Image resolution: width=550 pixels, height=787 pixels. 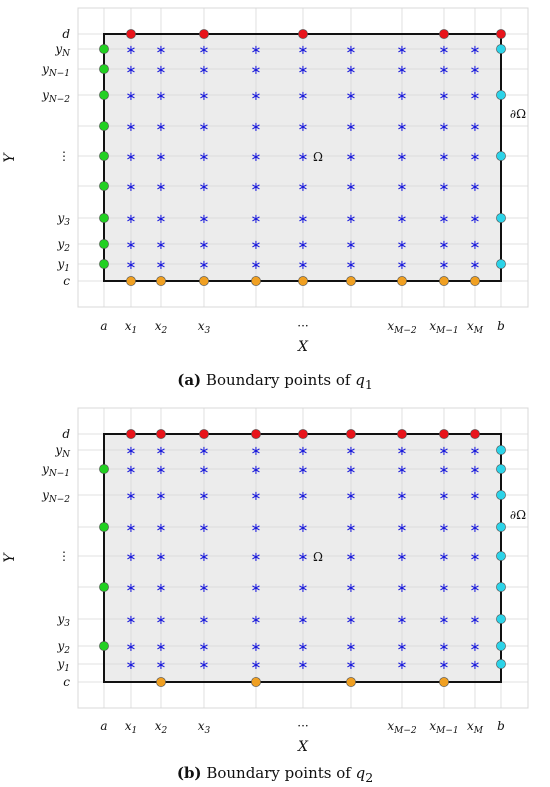 I want to click on x-tick-label: x2, so click(x=161, y=727).